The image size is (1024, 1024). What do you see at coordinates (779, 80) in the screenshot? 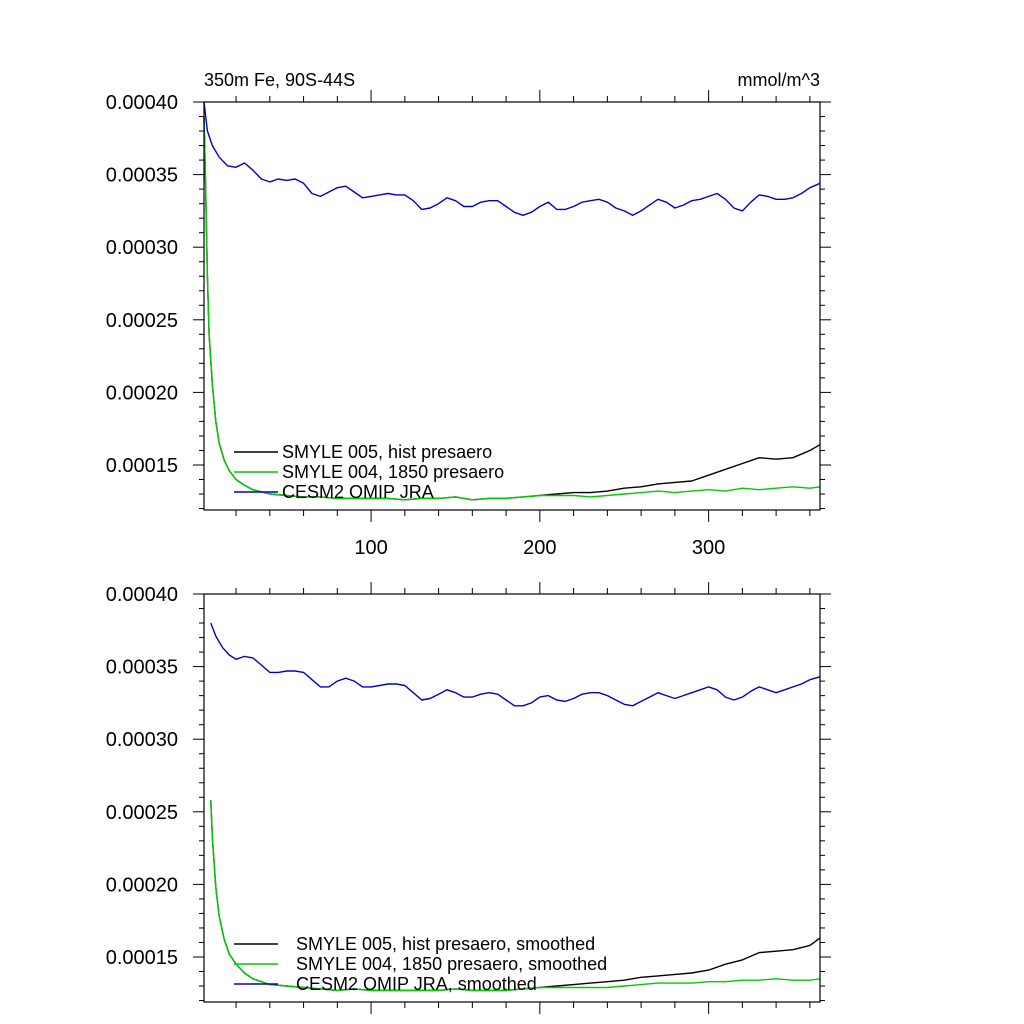
I see `units-label: mmol/m^3` at bounding box center [779, 80].